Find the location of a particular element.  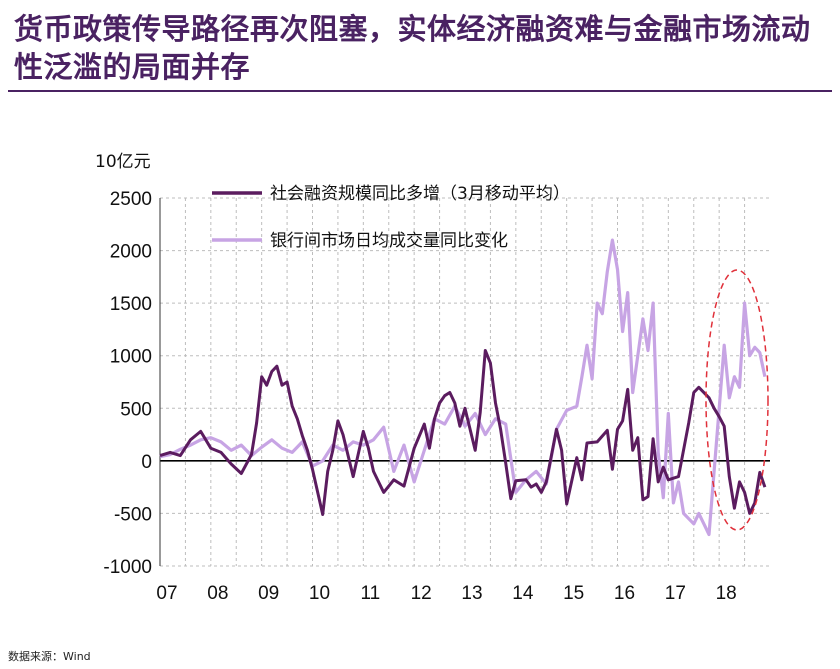

y-tick-label: 1000 is located at coordinates (131, 357).